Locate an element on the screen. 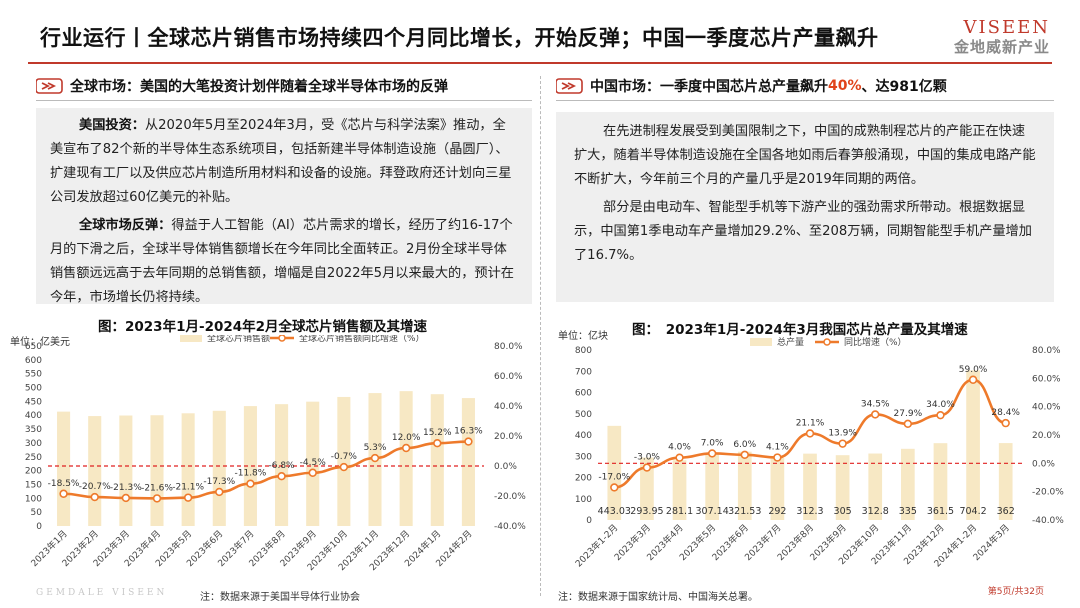  right-heading-rule is located at coordinates (805, 100).